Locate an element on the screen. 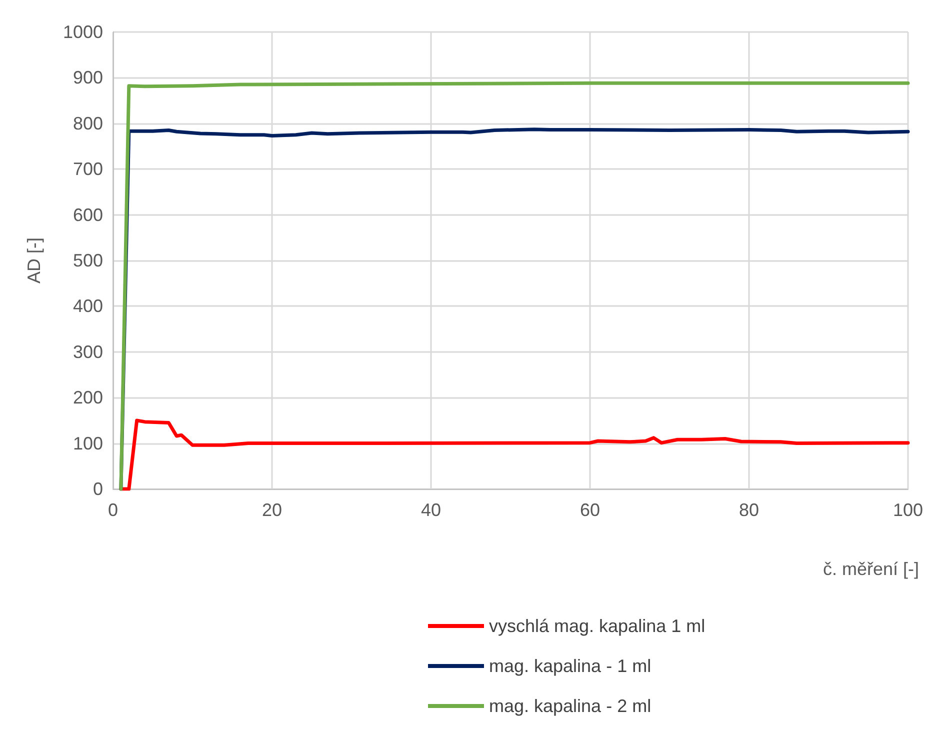 Image resolution: width=937 pixels, height=736 pixels. legend-label: mag. kapalina - 2 ml is located at coordinates (570, 706).